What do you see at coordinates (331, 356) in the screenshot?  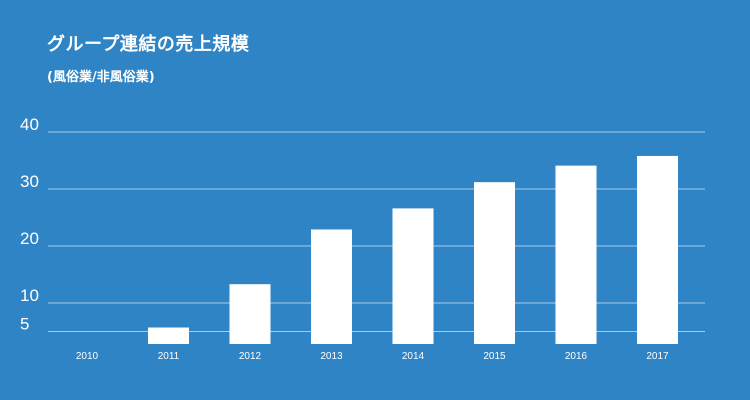 I see `x-tick-label-2013: 2013` at bounding box center [331, 356].